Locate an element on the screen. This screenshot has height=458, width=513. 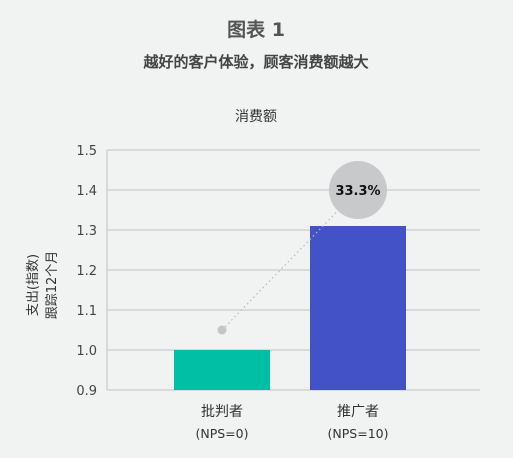
figure-title: 图表 1 is located at coordinates (256, 29).